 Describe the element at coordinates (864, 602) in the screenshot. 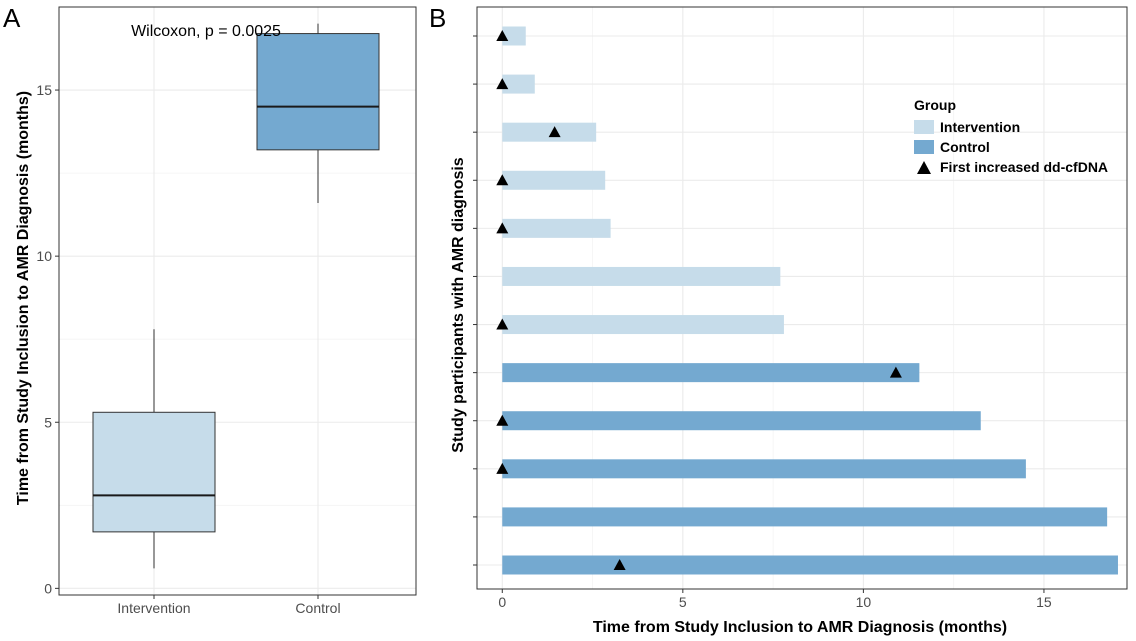

I see `panel-b-x-tick-label: 10` at that location.